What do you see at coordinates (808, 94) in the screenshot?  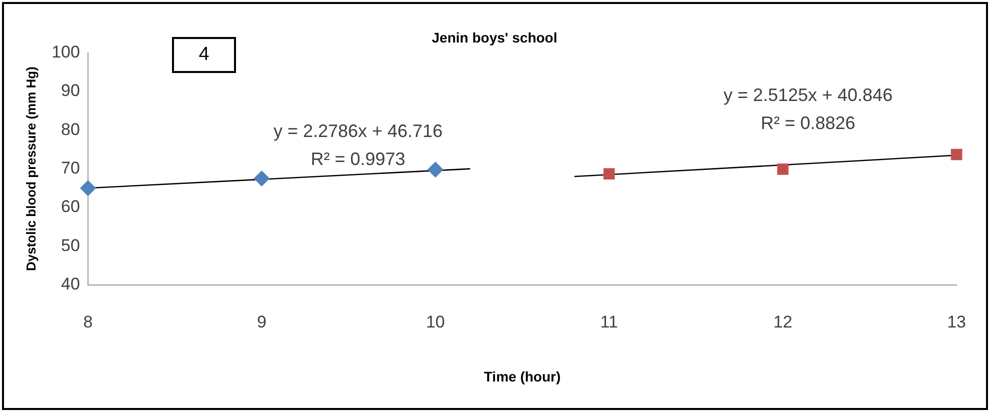 I see `annotation: y = 2.5125x + 40.846` at bounding box center [808, 94].